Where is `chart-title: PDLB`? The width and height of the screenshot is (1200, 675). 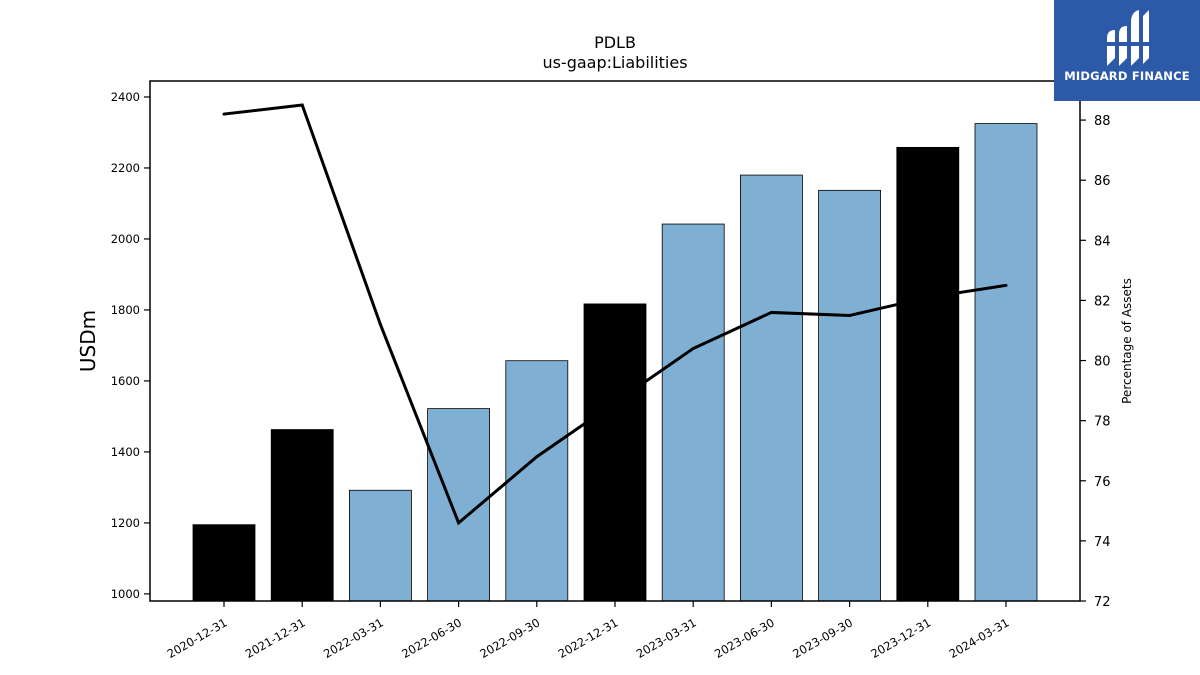
chart-title: PDLB is located at coordinates (615, 42).